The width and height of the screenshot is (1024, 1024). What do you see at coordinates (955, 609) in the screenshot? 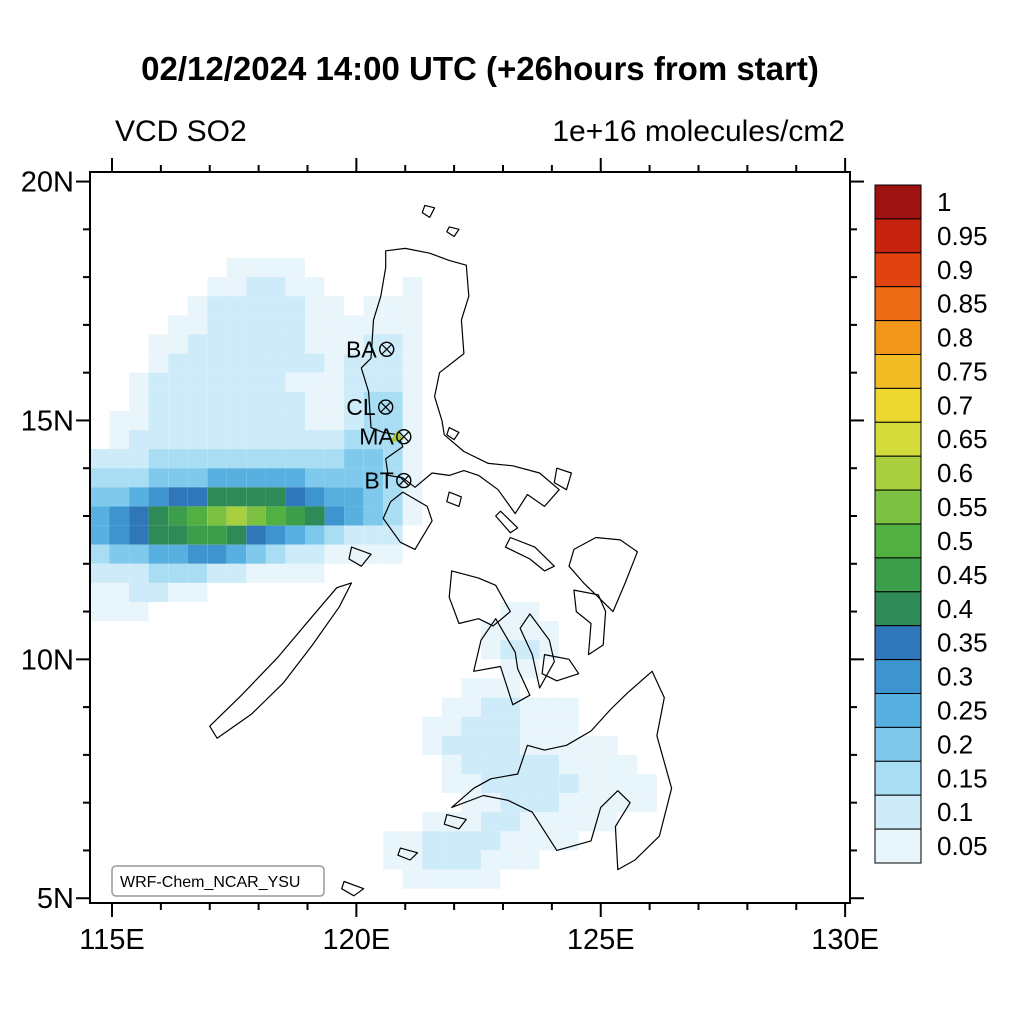
I see `colorbar-label: 0.4` at bounding box center [955, 609].